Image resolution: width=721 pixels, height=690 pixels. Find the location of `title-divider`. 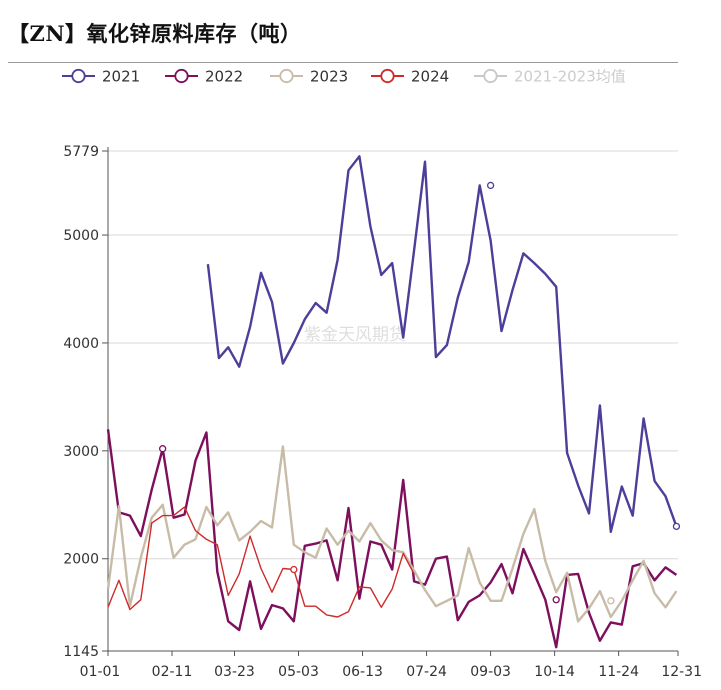

title-divider is located at coordinates (343, 62).